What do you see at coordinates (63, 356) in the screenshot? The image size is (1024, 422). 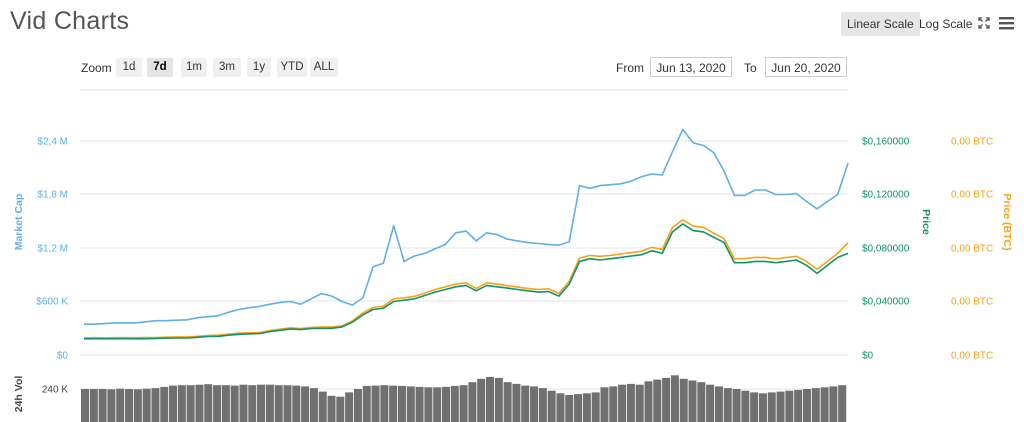 I see `market-cap-tick-label: $0` at bounding box center [63, 356].